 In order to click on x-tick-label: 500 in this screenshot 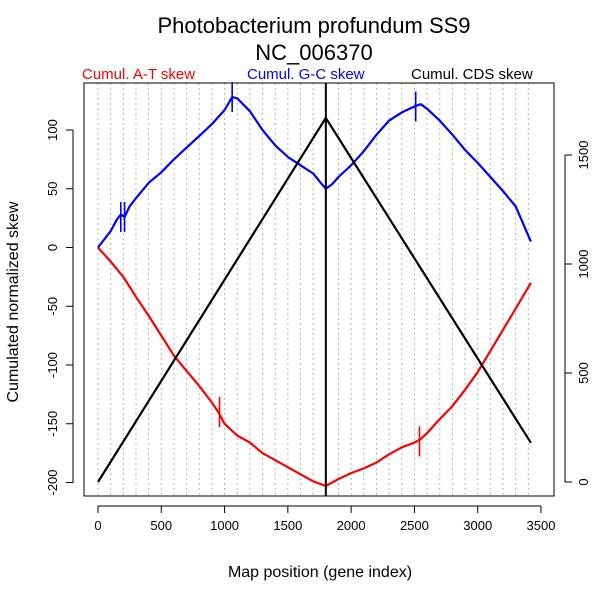, I will do `click(161, 525)`.